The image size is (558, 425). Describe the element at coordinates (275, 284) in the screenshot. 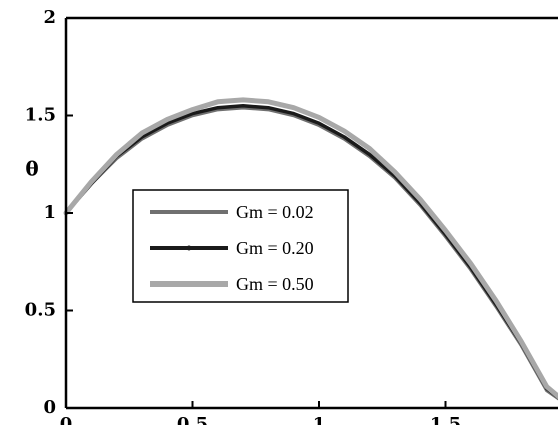

I see `legend-label-gm-050: Gm = 0.50` at that location.